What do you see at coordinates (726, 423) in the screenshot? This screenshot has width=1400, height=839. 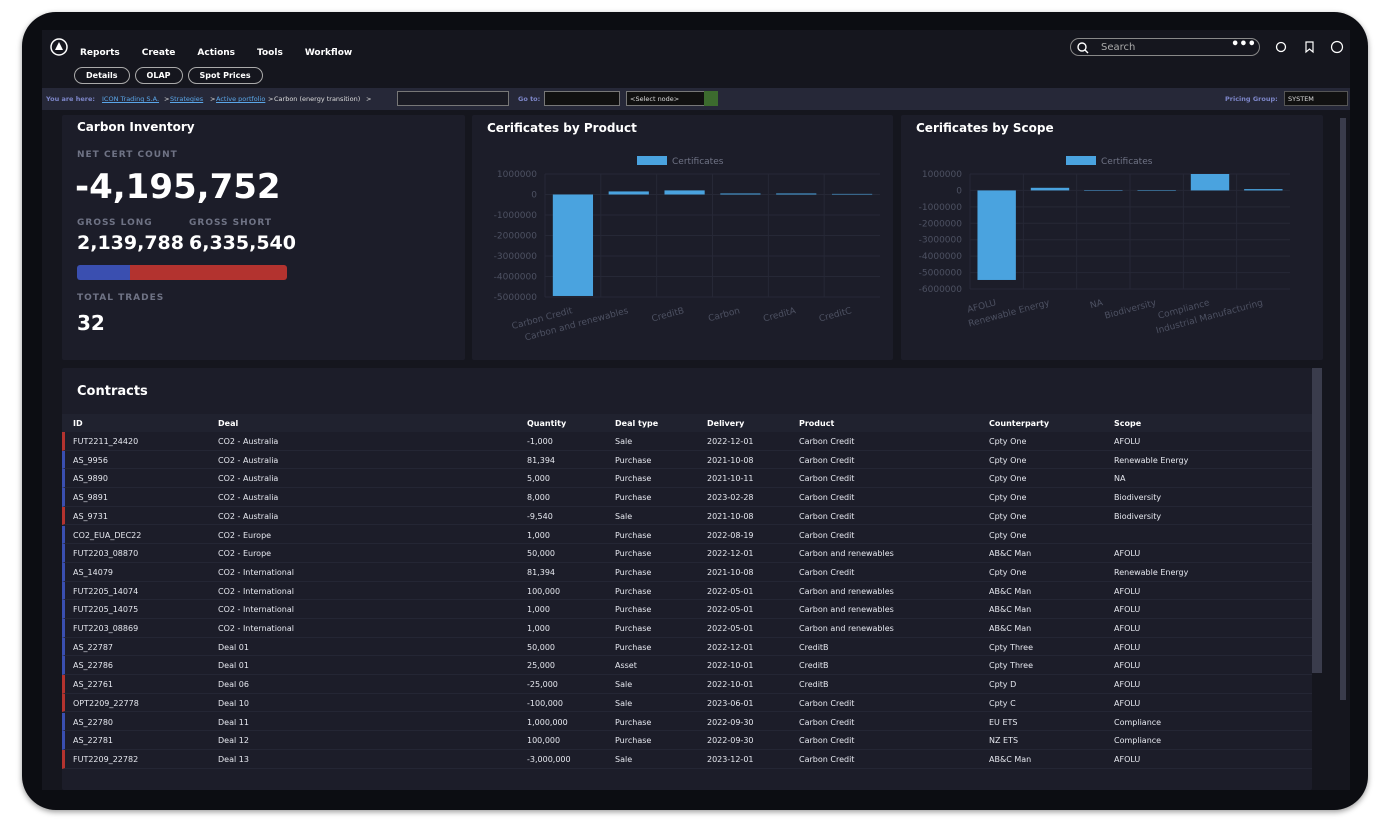 I see `column-header: Delivery` at bounding box center [726, 423].